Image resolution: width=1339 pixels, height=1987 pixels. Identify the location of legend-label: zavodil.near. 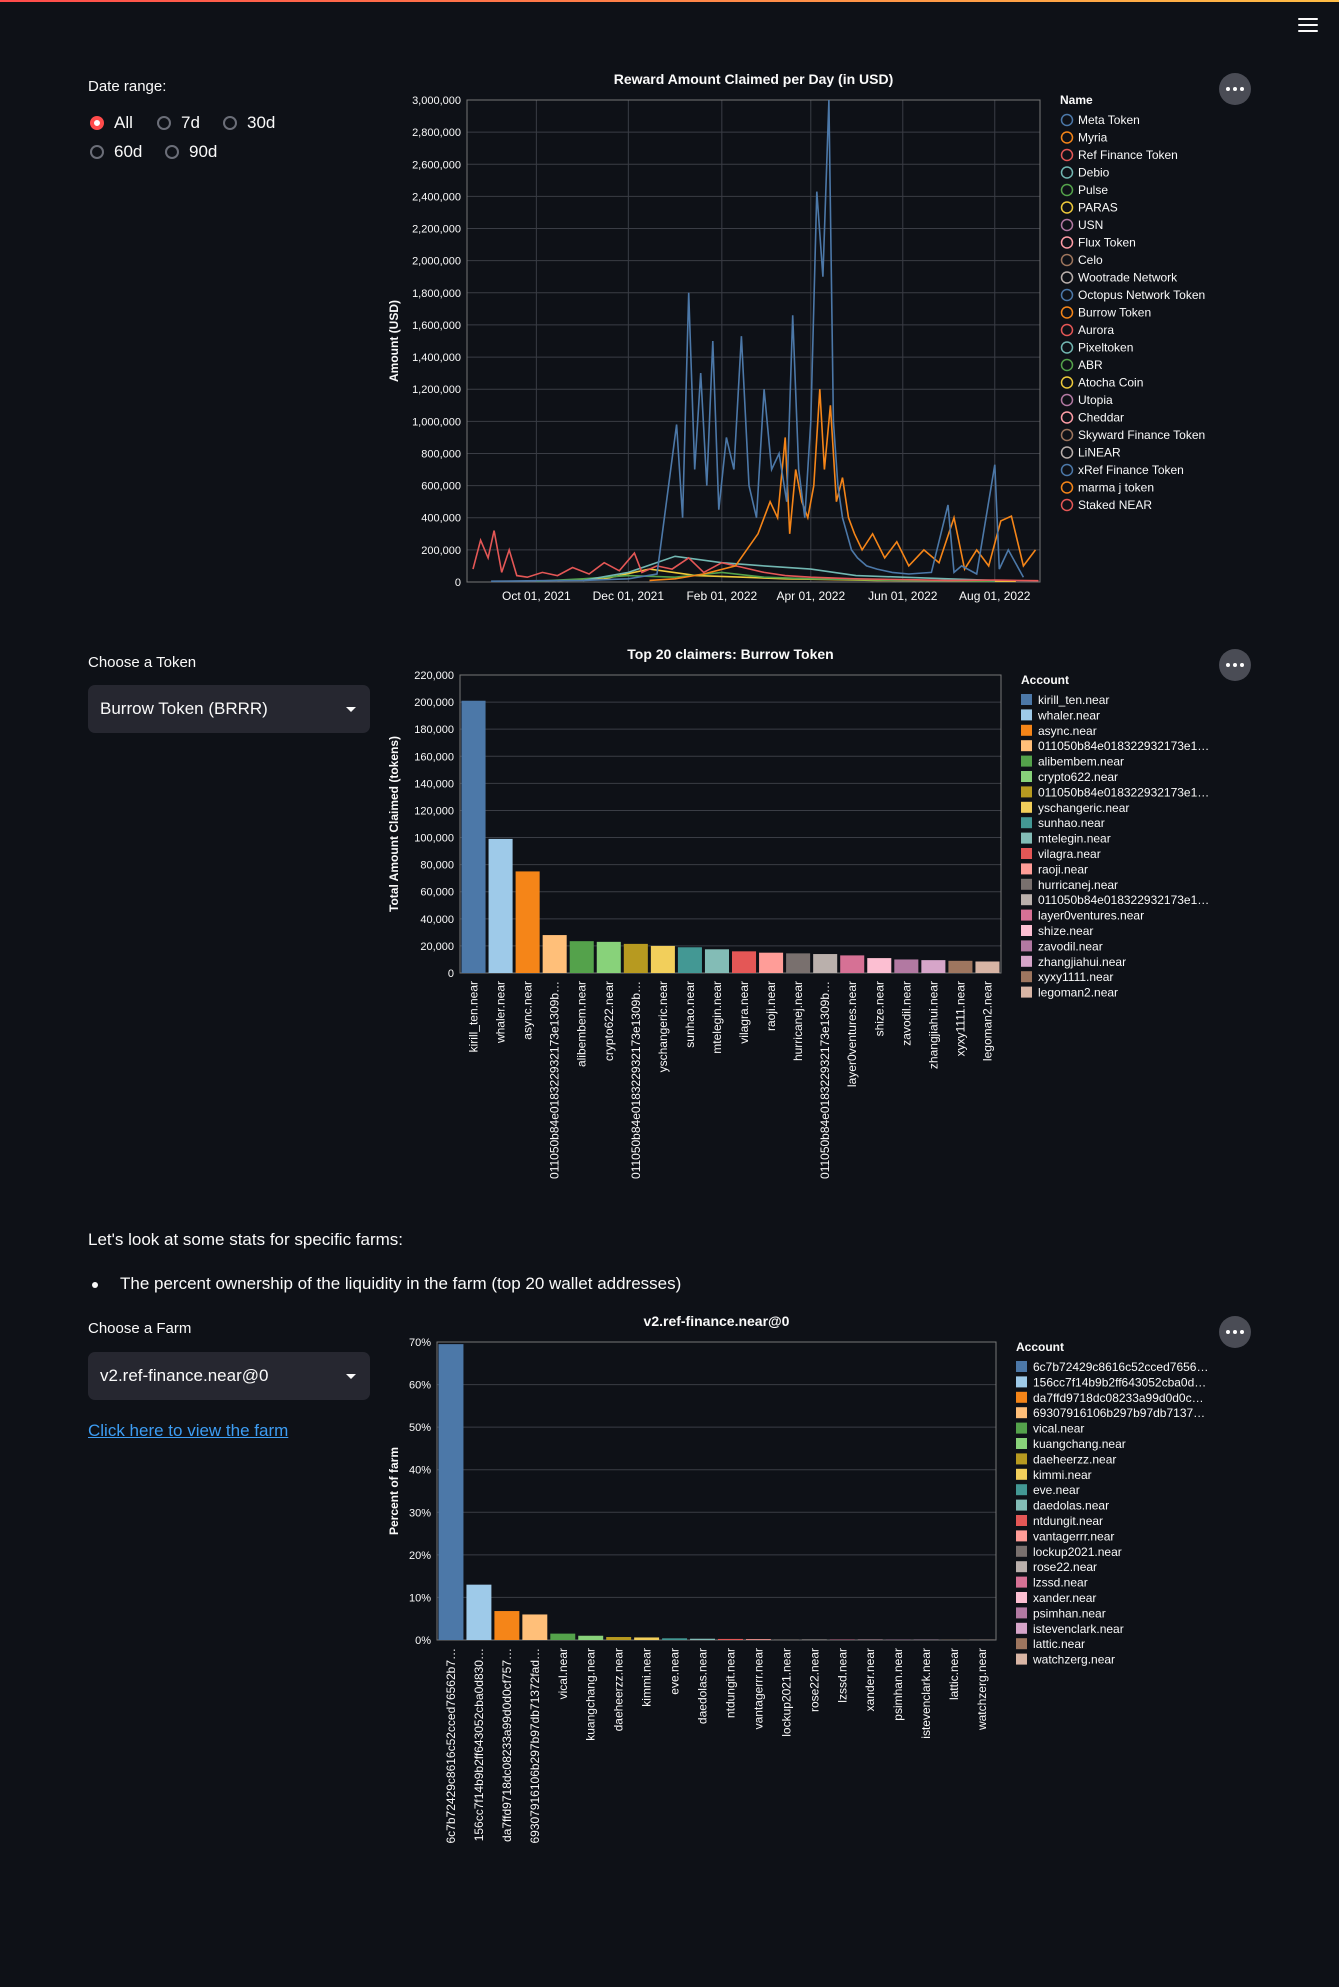
(1070, 946).